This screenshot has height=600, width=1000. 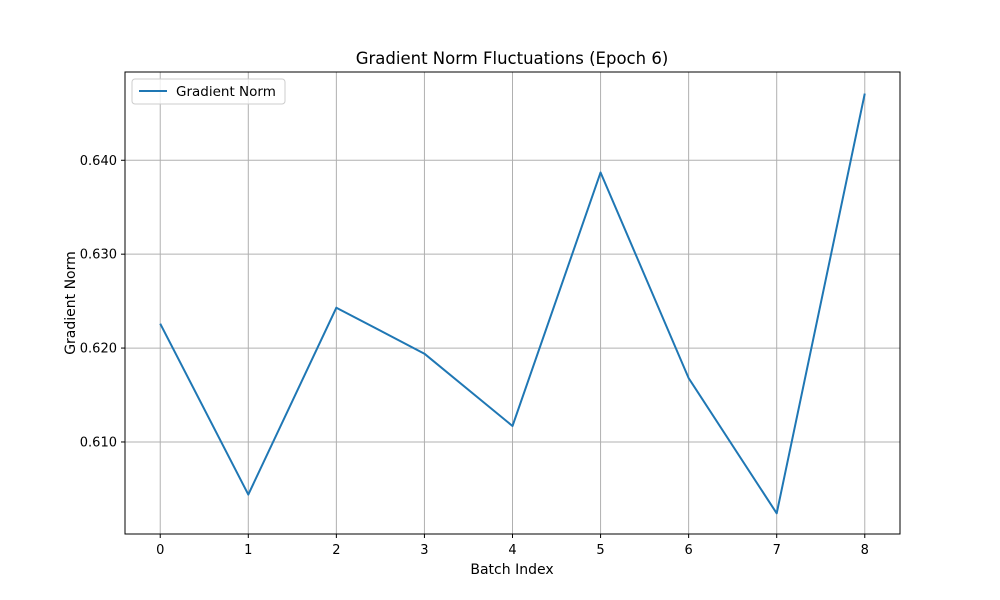 I want to click on y-tick-label: 0.610, so click(x=98, y=442).